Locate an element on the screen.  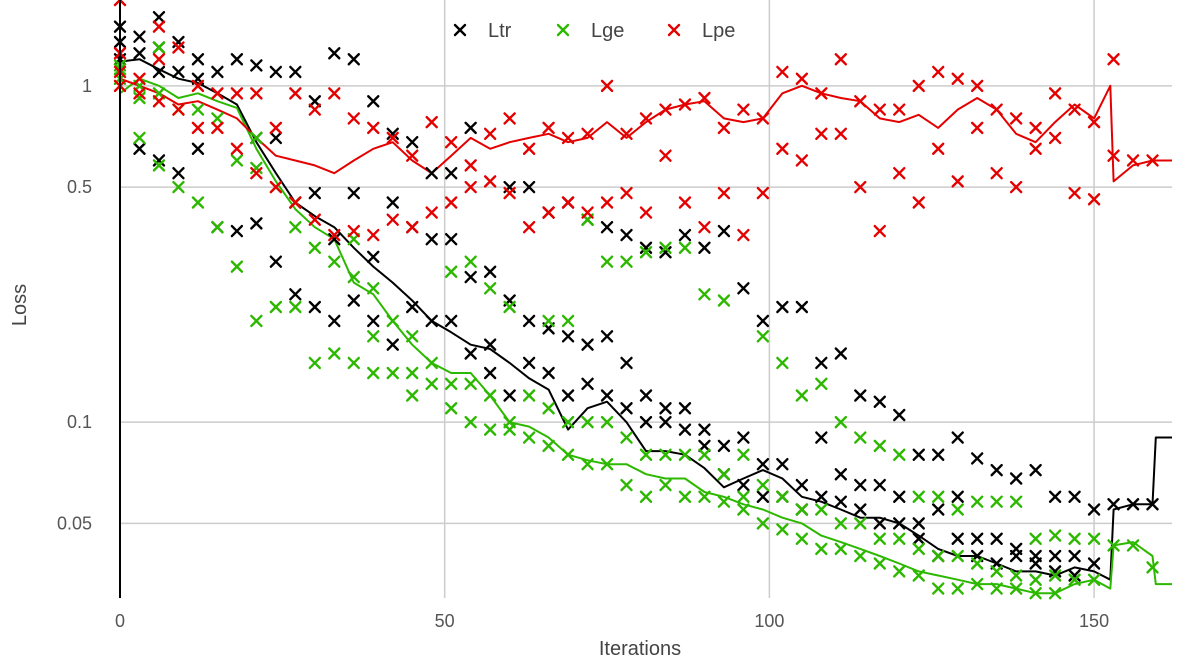
legend-label-lge: Lge is located at coordinates (607, 31).